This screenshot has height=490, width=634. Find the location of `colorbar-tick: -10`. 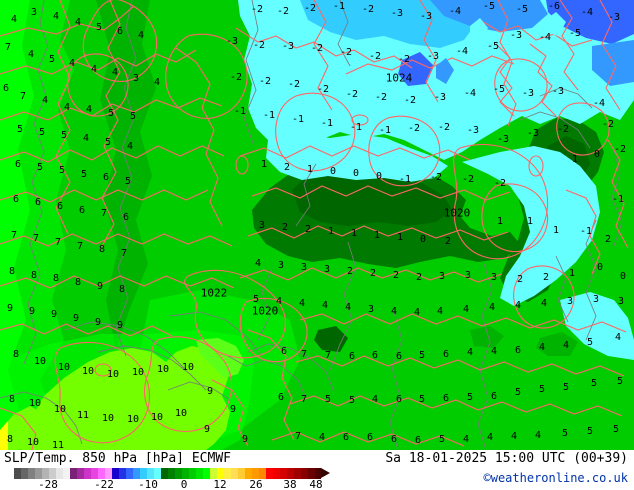

colorbar-tick: -10 is located at coordinates (148, 484).